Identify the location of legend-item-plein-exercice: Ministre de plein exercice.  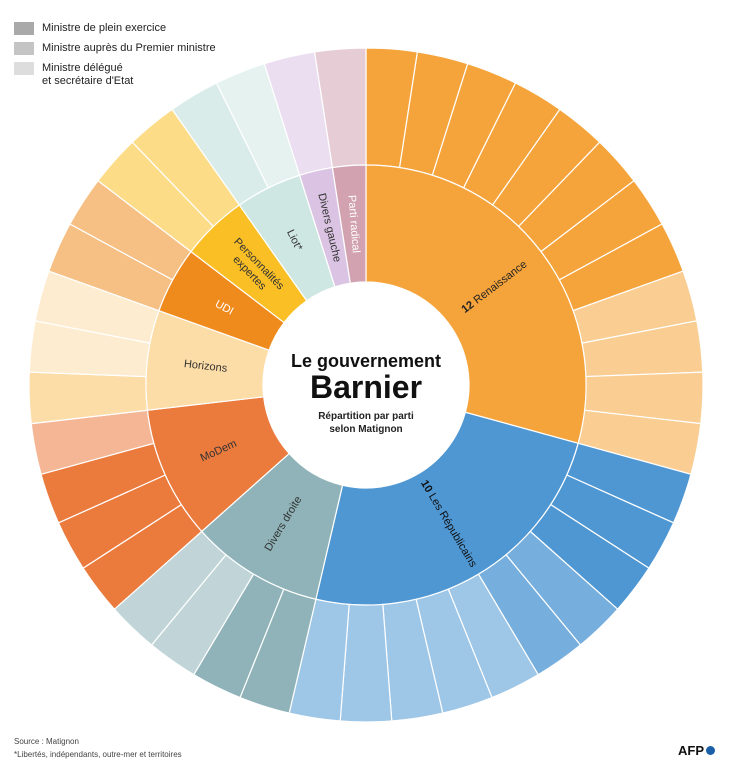
(115, 28).